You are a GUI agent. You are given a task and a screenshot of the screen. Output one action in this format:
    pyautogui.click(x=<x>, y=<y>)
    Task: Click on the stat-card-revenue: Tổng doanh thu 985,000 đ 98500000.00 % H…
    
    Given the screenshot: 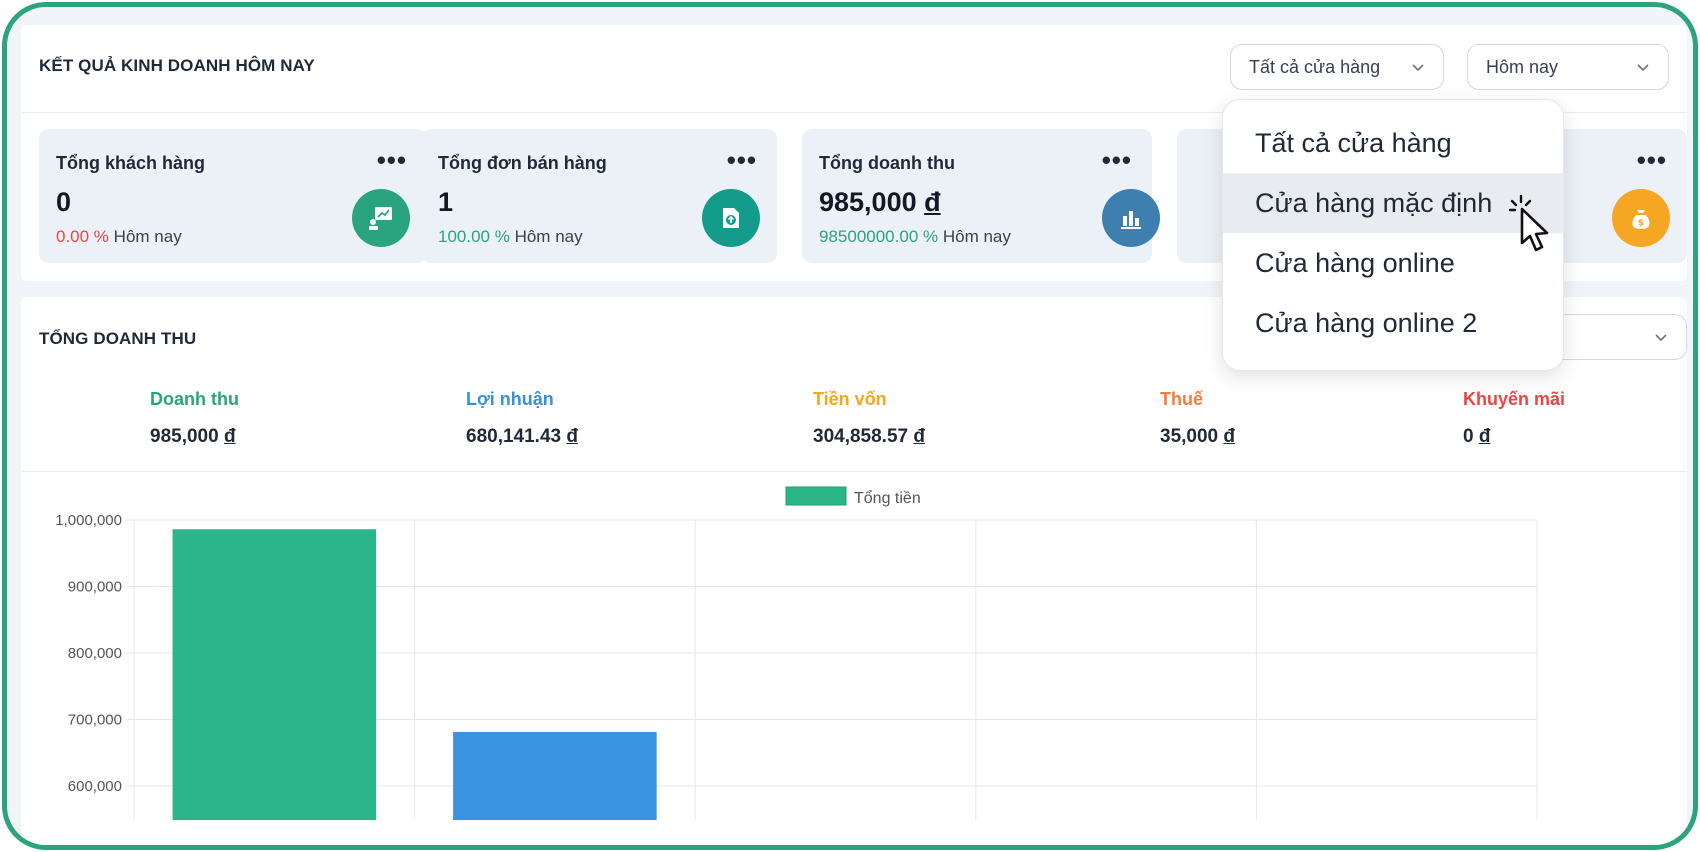 What is the action you would take?
    pyautogui.click(x=981, y=196)
    